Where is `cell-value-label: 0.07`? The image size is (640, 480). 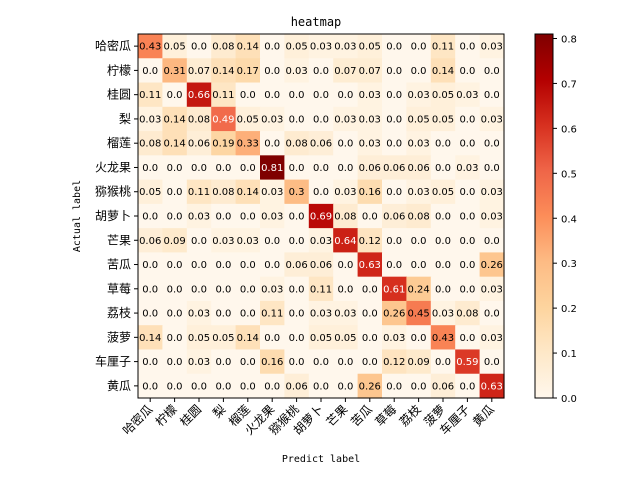 cell-value-label: 0.07 is located at coordinates (199, 71).